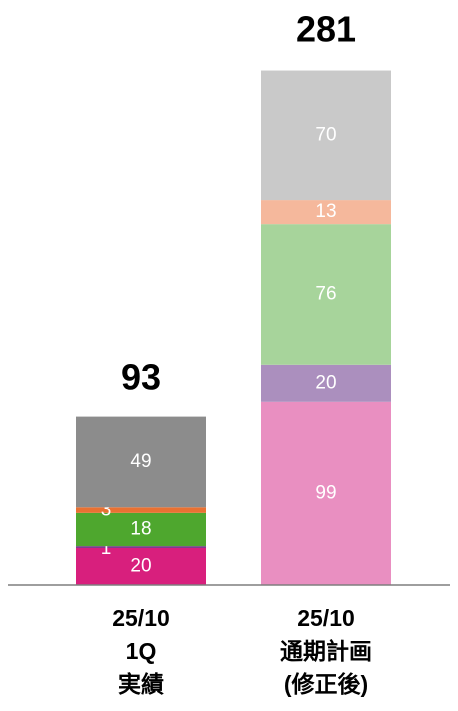  What do you see at coordinates (141, 376) in the screenshot?
I see `total-label: 93` at bounding box center [141, 376].